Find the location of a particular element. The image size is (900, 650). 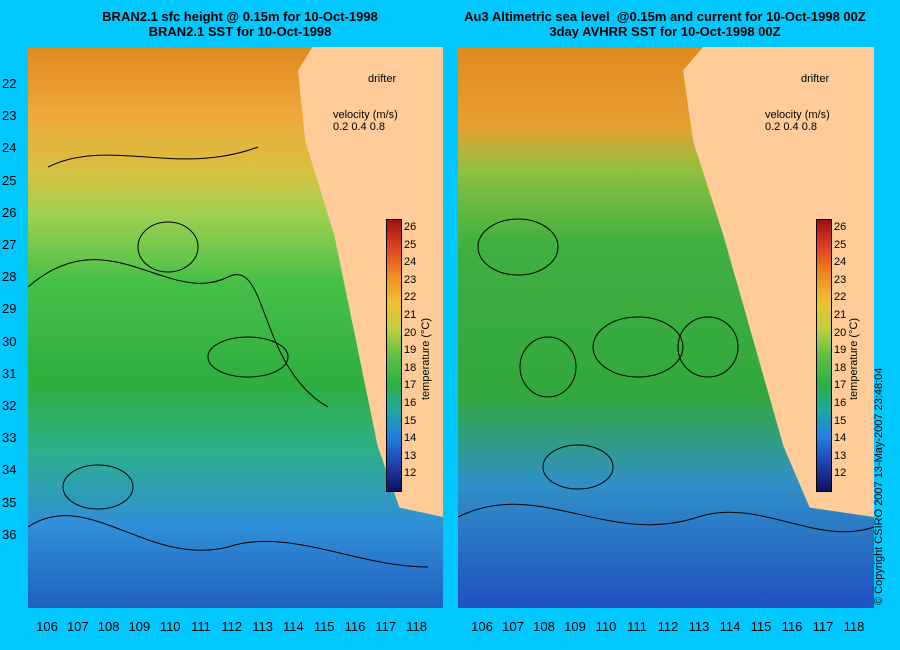

lat-tick-label: 30 is located at coordinates (9, 341).